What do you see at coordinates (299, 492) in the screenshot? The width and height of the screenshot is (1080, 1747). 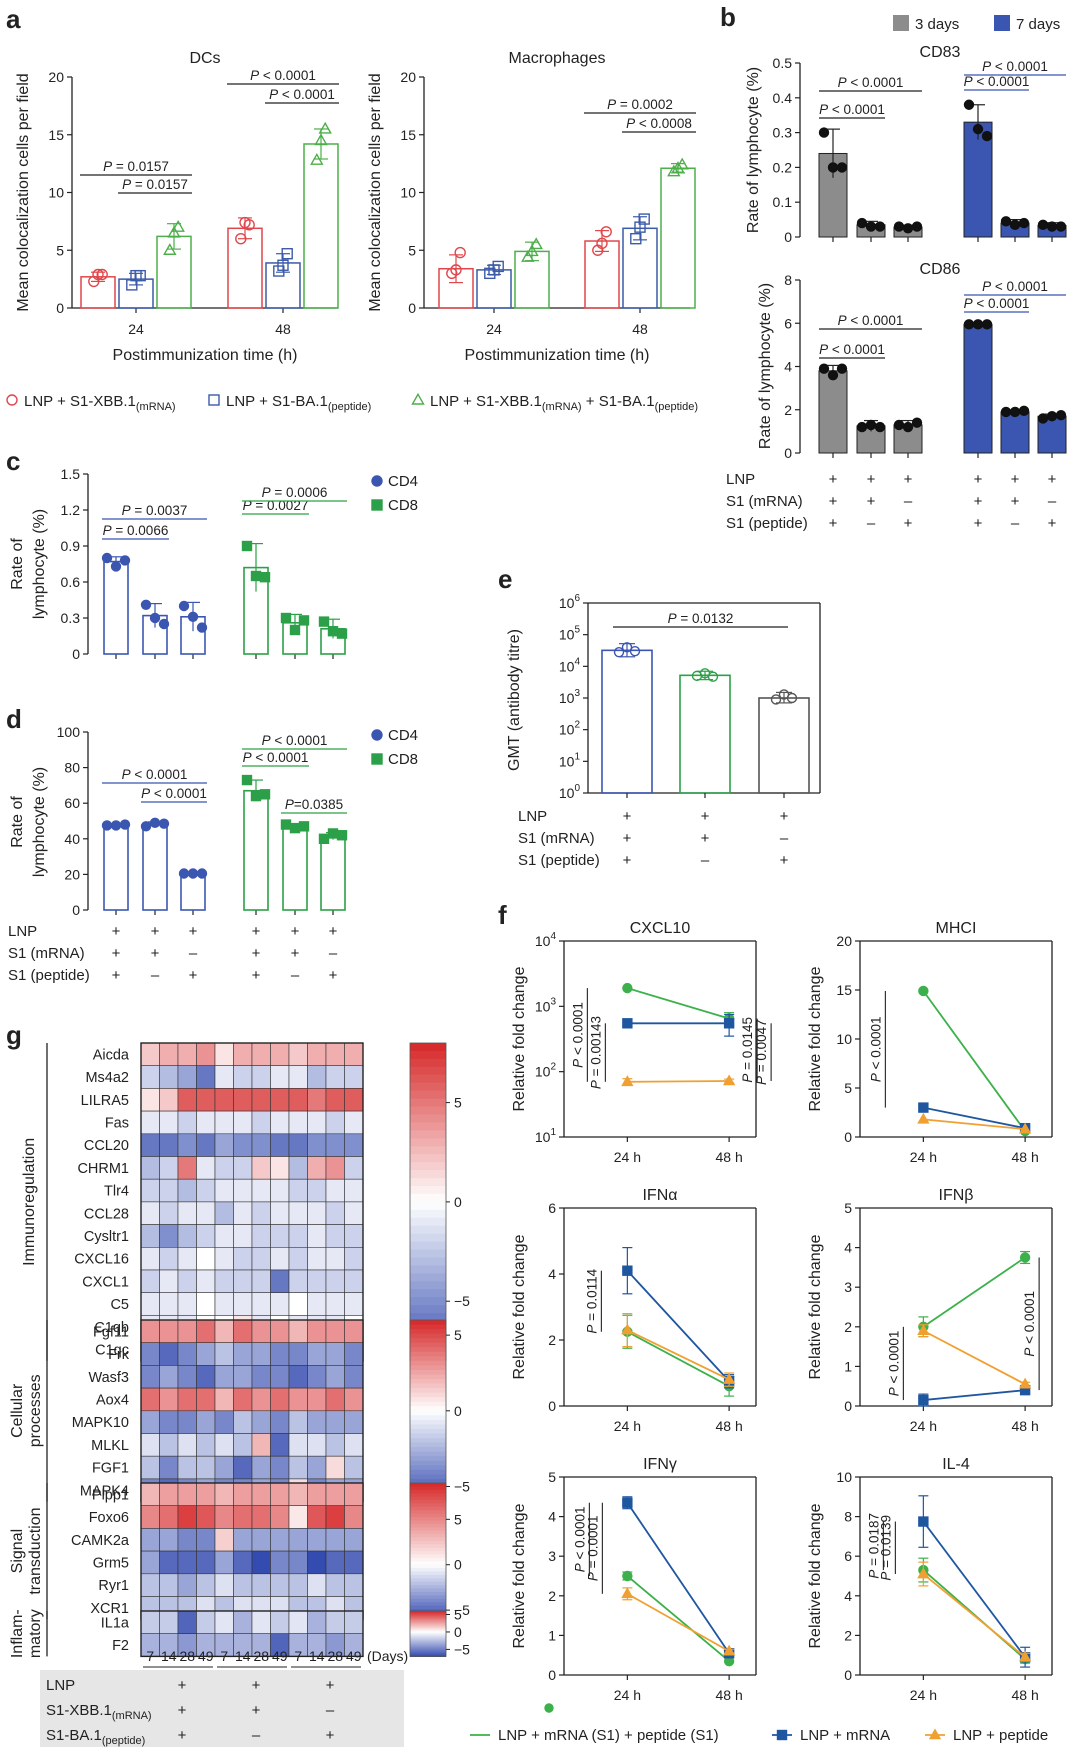 I see `p-text: = 0.0006` at bounding box center [299, 492].